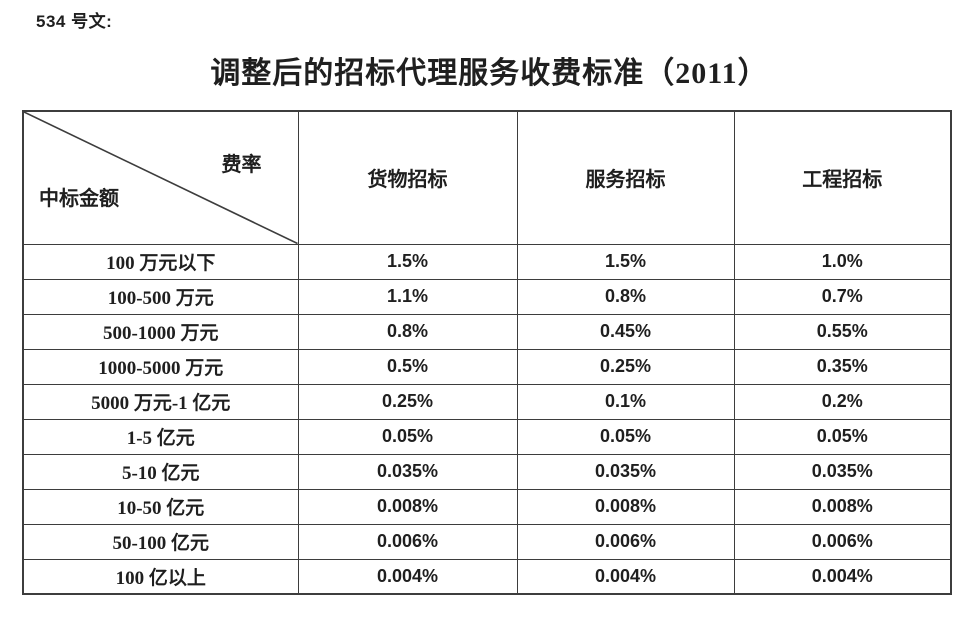 Image resolution: width=979 pixels, height=629 pixels. Describe the element at coordinates (160, 471) in the screenshot. I see `amount-range-cell: 5-10 亿元` at that location.